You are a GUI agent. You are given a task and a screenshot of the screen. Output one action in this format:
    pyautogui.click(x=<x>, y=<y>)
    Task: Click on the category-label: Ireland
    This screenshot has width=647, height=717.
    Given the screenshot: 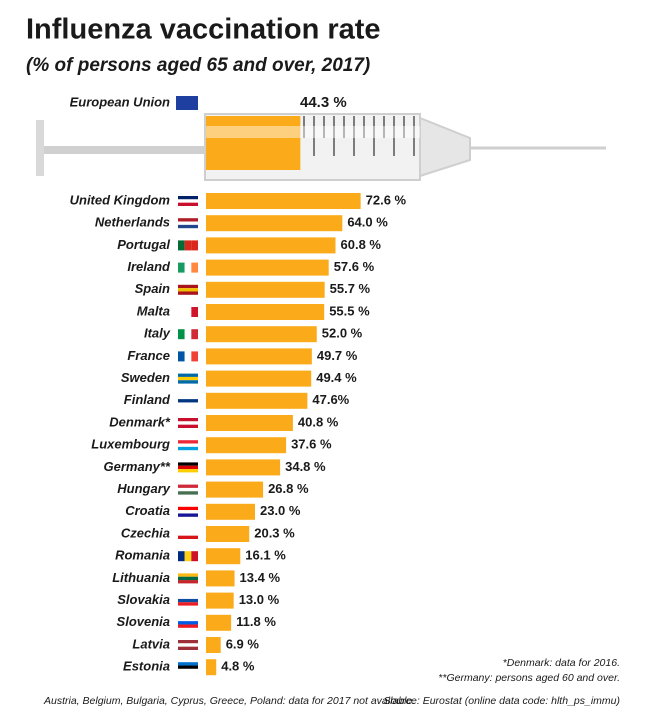 What is the action you would take?
    pyautogui.click(x=149, y=266)
    